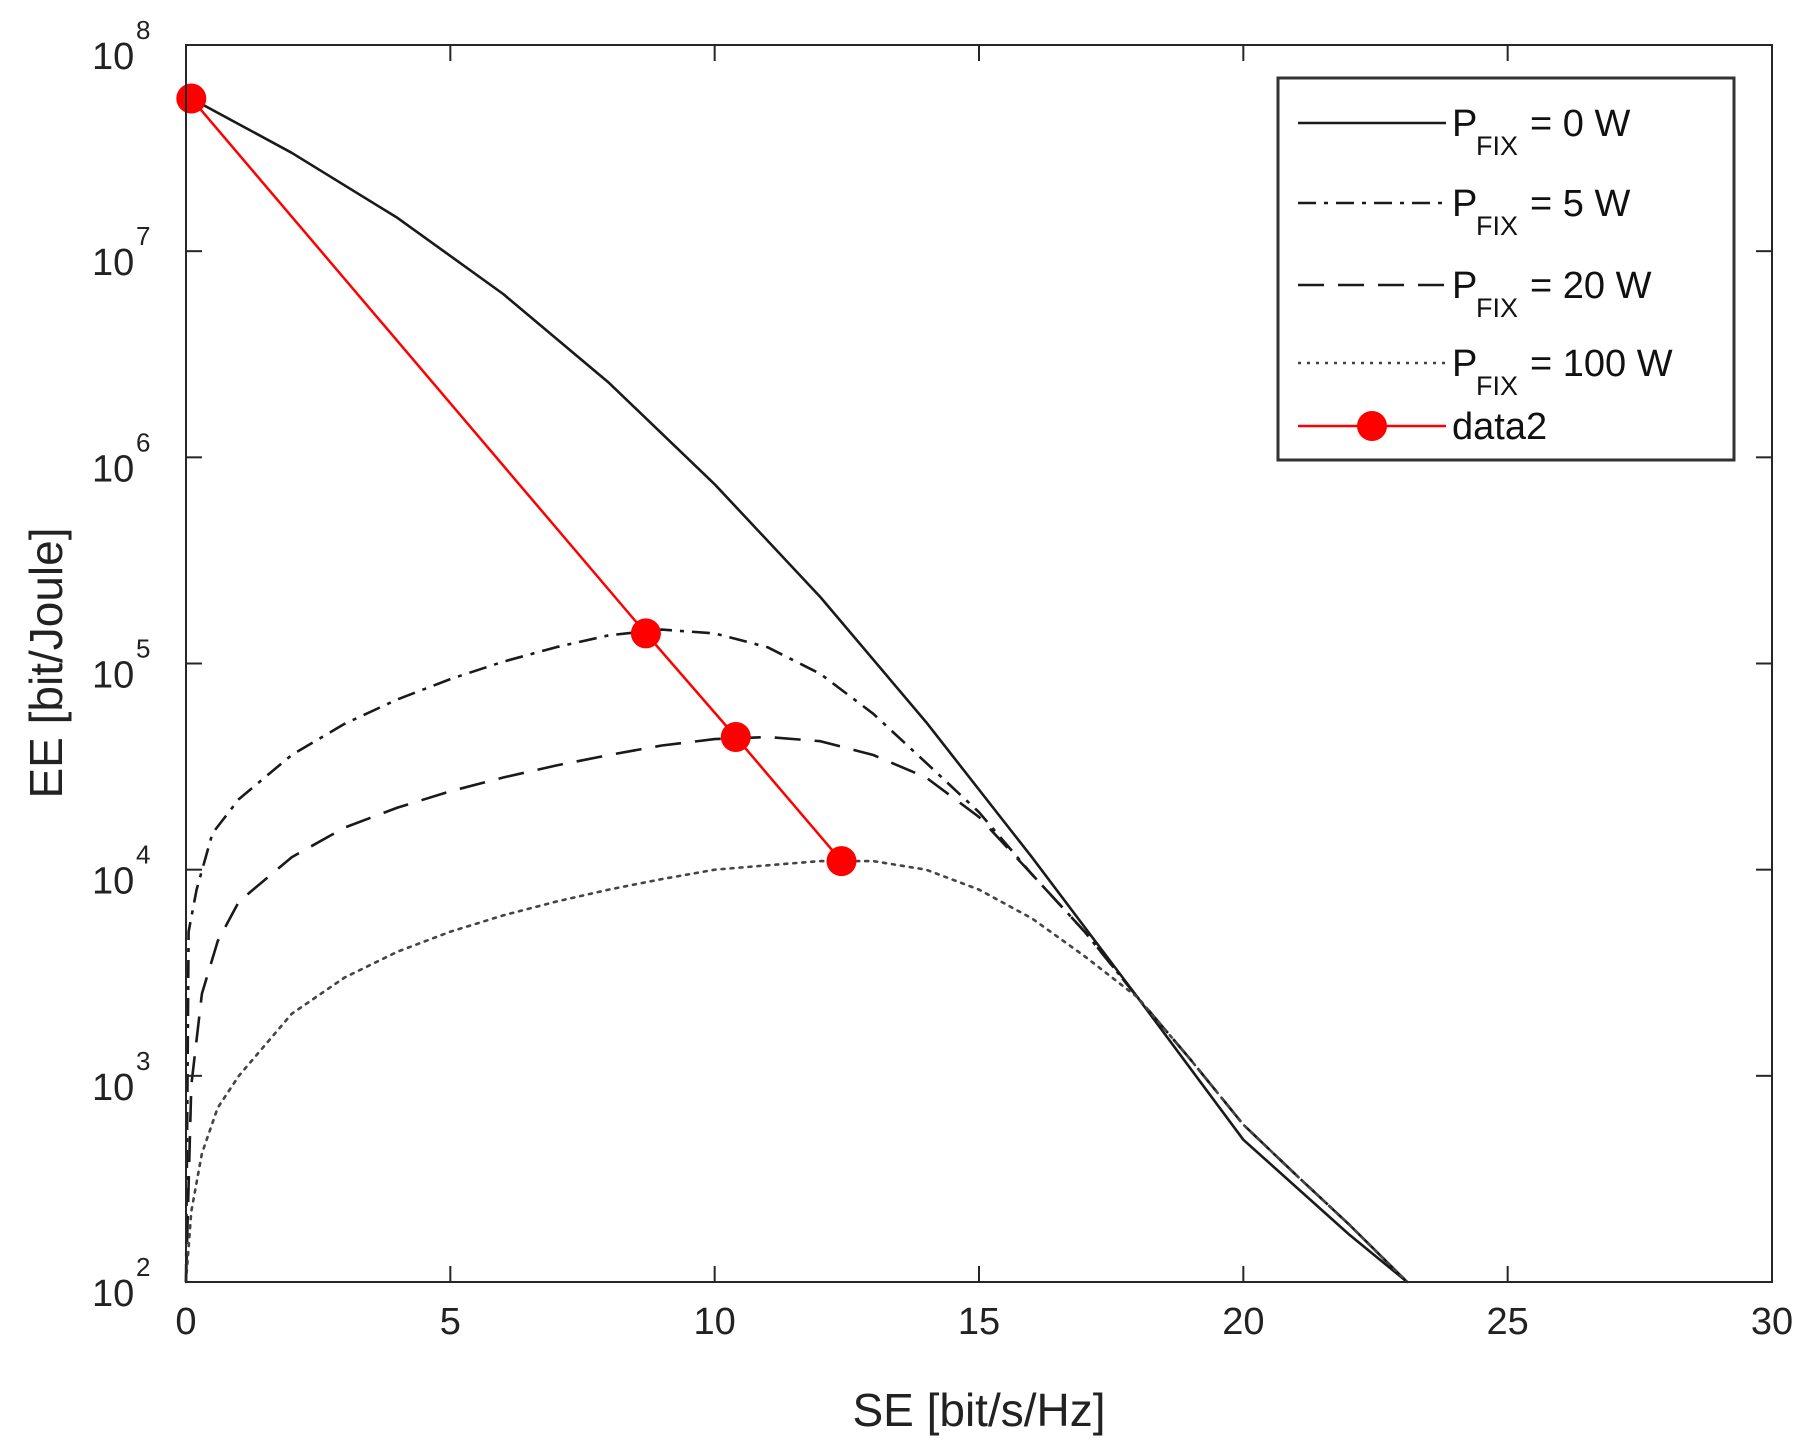  Describe the element at coordinates (1464, 124) in the screenshot. I see `legend-label-0: P` at that location.